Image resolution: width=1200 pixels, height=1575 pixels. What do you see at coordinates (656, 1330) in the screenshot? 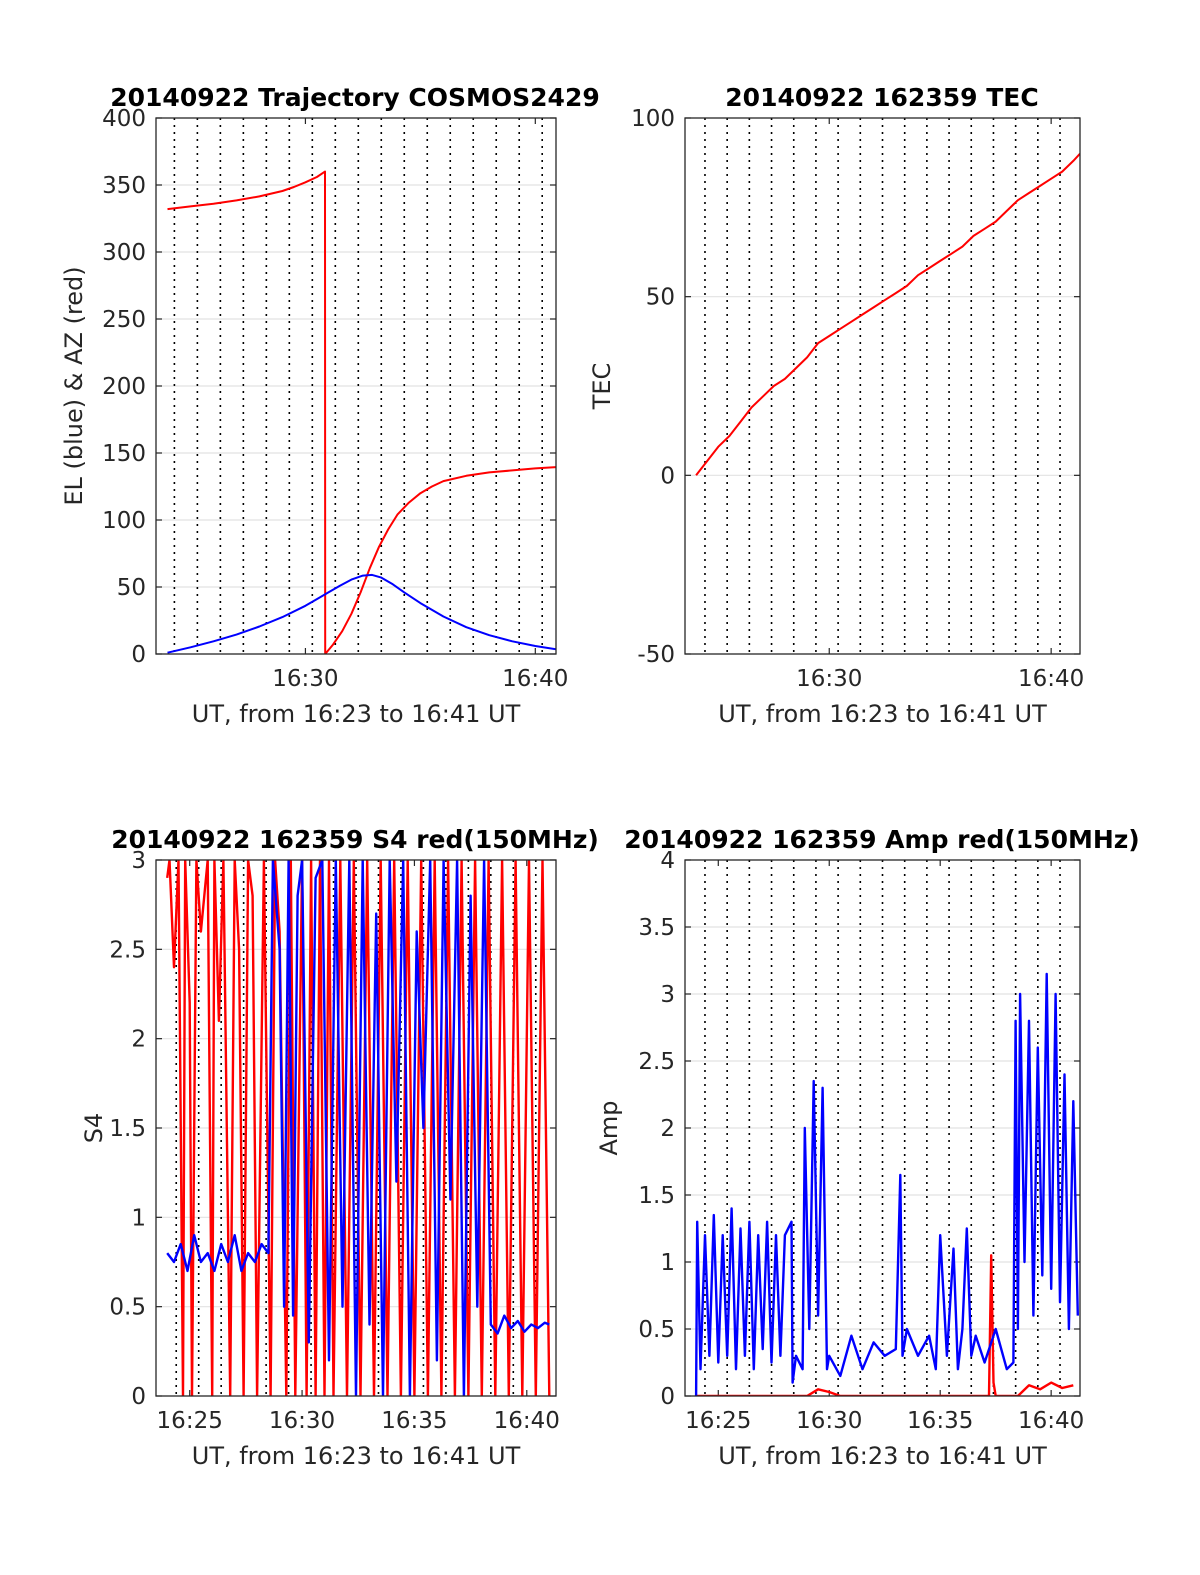
I see `amp-ytick-label: 0.5` at bounding box center [656, 1330].